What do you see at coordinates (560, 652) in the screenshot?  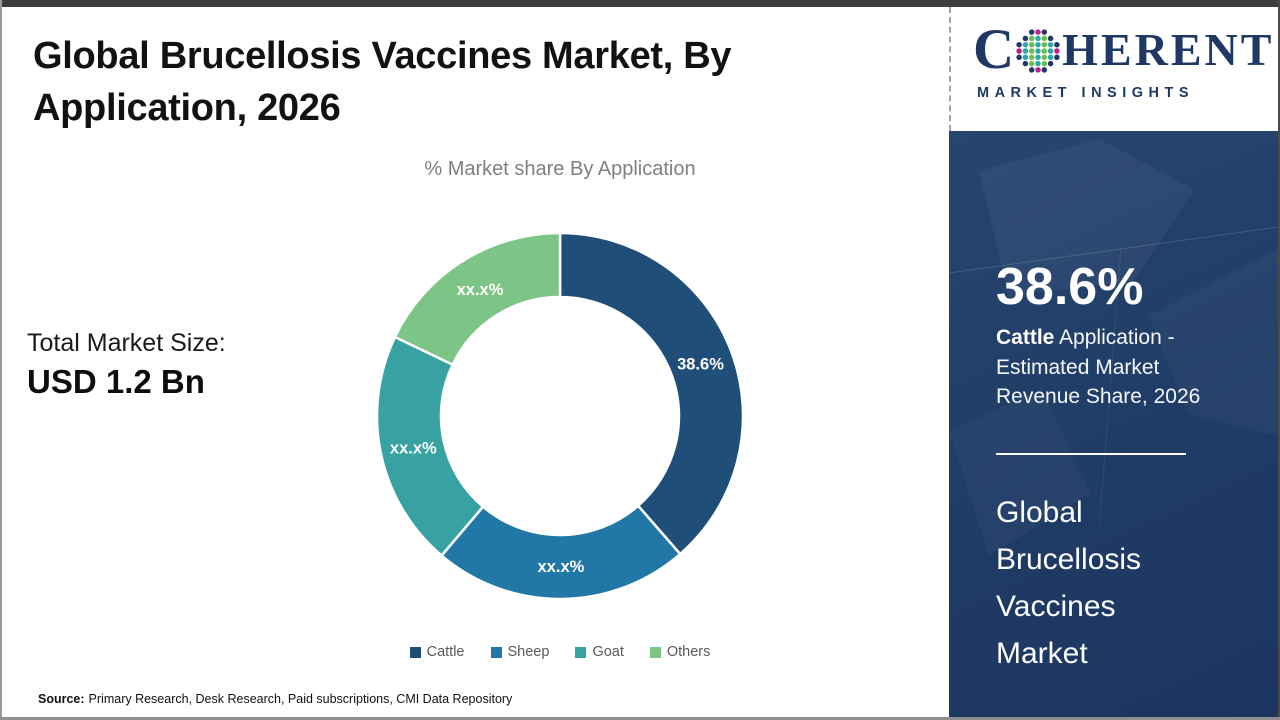 I see `chart-legend: Cattle Sheep Goat Others` at bounding box center [560, 652].